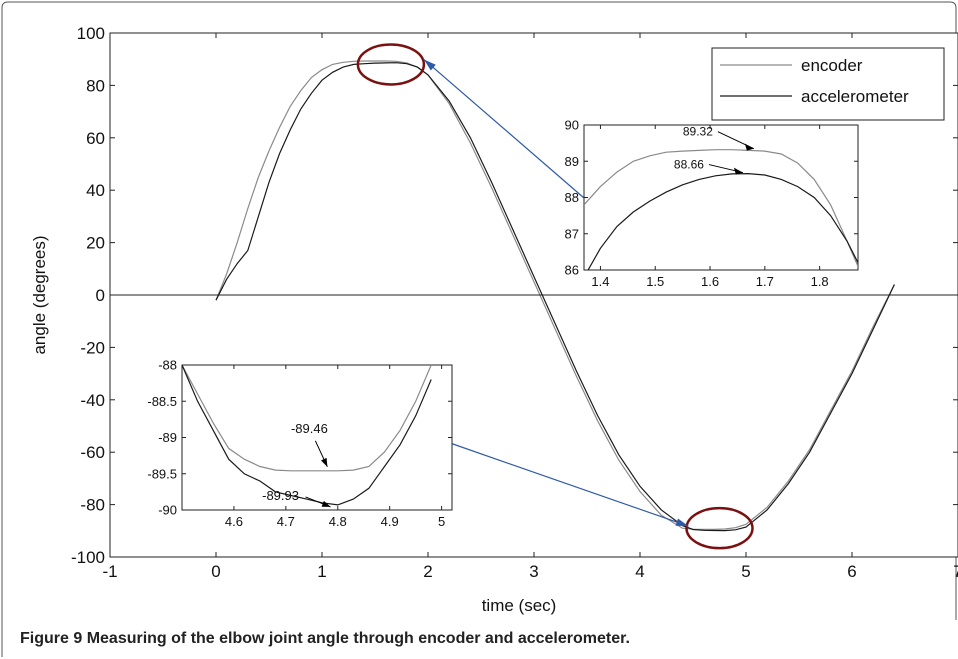 This screenshot has width=958, height=659. What do you see at coordinates (5, 329) in the screenshot?
I see `figure-border-left` at bounding box center [5, 329].